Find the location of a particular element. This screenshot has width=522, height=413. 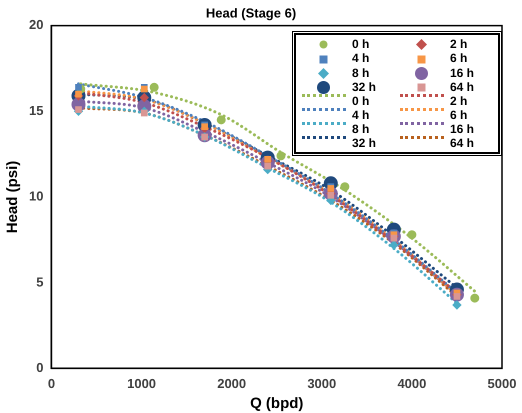

y-tick-label: 5 is located at coordinates (40, 282).